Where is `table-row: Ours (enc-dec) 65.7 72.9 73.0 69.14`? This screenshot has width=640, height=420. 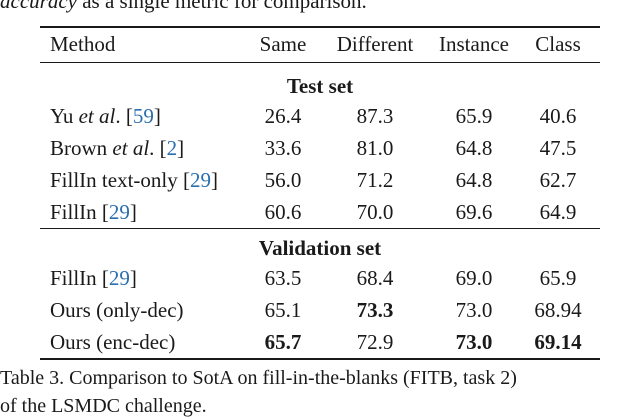 table-row: Ours (enc-dec) 65.7 72.9 73.0 69.14 is located at coordinates (320, 342).